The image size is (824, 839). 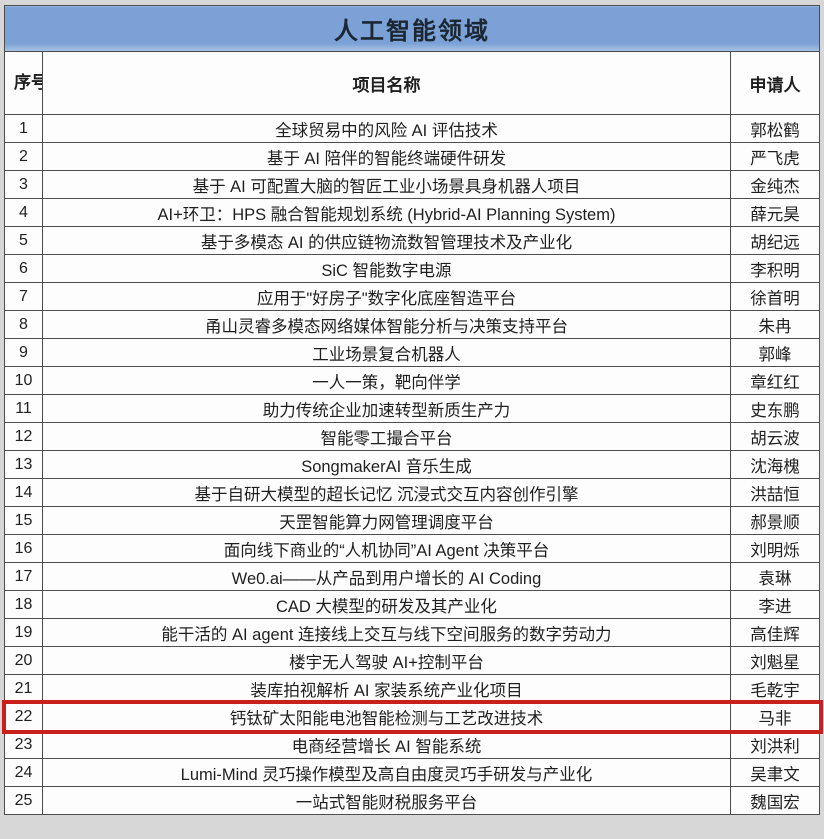 What do you see at coordinates (386, 83) in the screenshot?
I see `col-header-project: 项目名称` at bounding box center [386, 83].